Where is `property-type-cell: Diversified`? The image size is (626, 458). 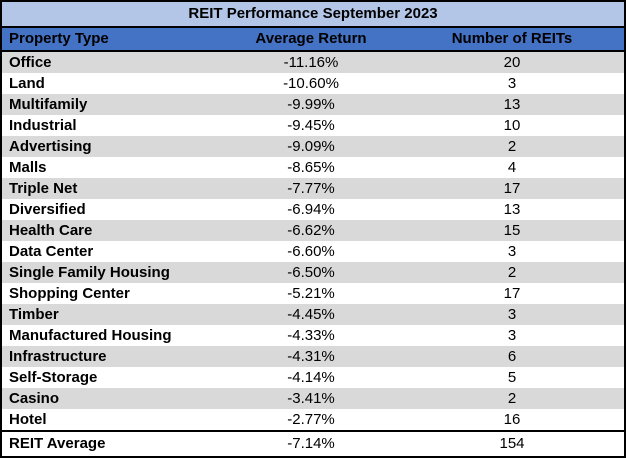
property-type-cell: Diversified is located at coordinates (47, 209).